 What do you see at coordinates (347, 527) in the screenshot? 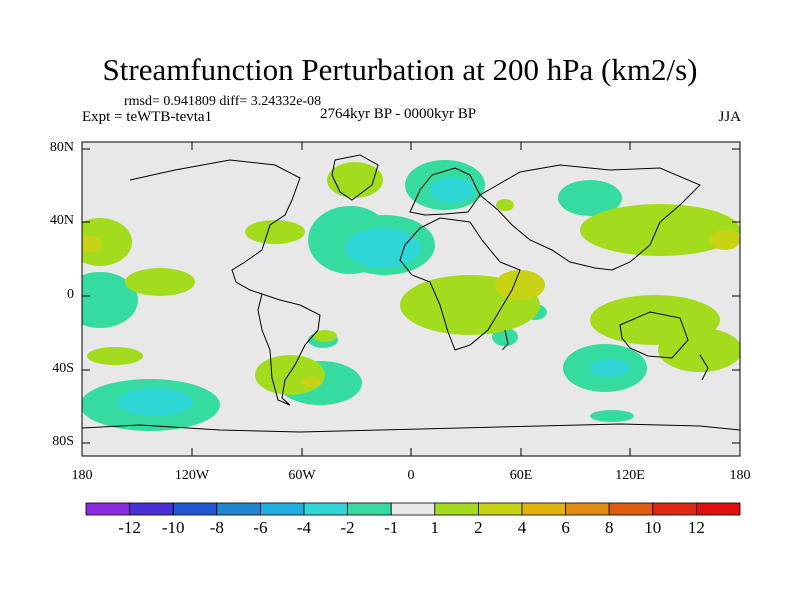
I see `colorbar-label: -2` at bounding box center [347, 527].